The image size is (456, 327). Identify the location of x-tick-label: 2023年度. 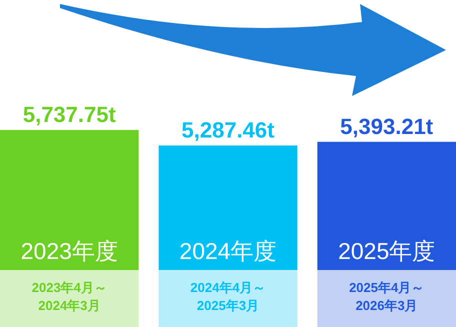
(69, 251).